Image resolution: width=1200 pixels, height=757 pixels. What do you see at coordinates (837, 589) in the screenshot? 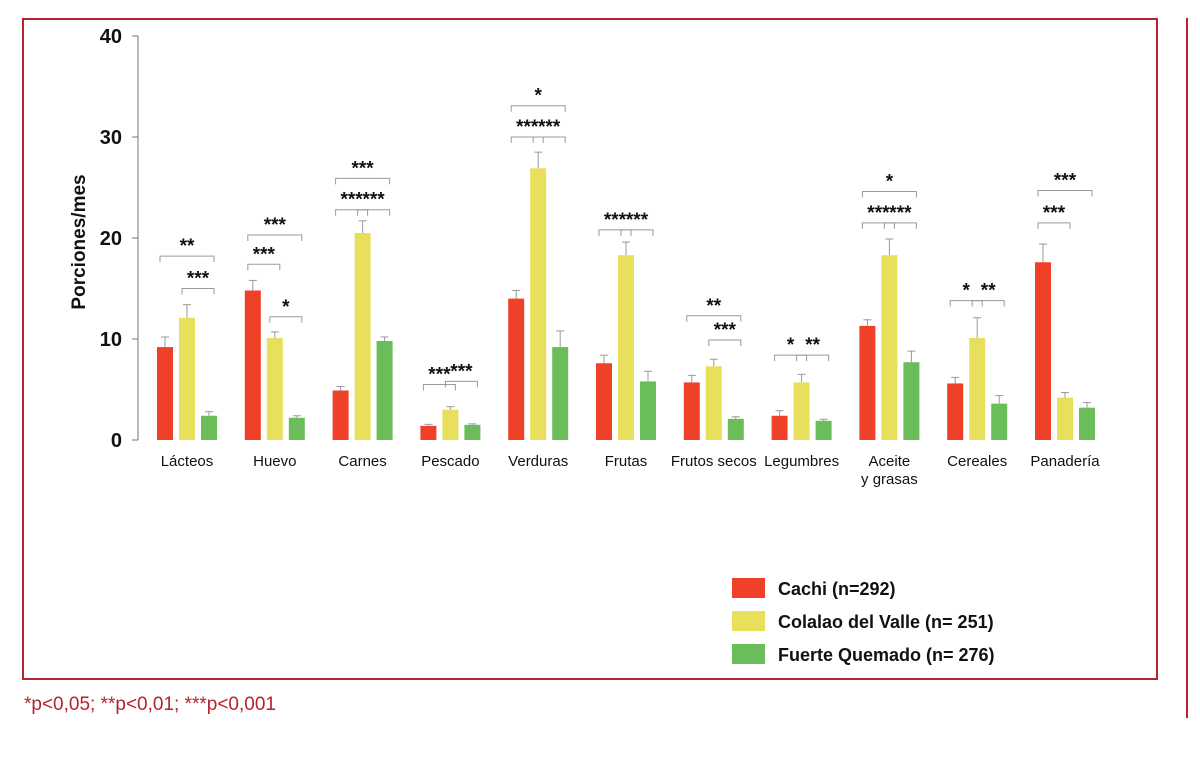
I see `legend-label: Cachi (n=292)` at bounding box center [837, 589].